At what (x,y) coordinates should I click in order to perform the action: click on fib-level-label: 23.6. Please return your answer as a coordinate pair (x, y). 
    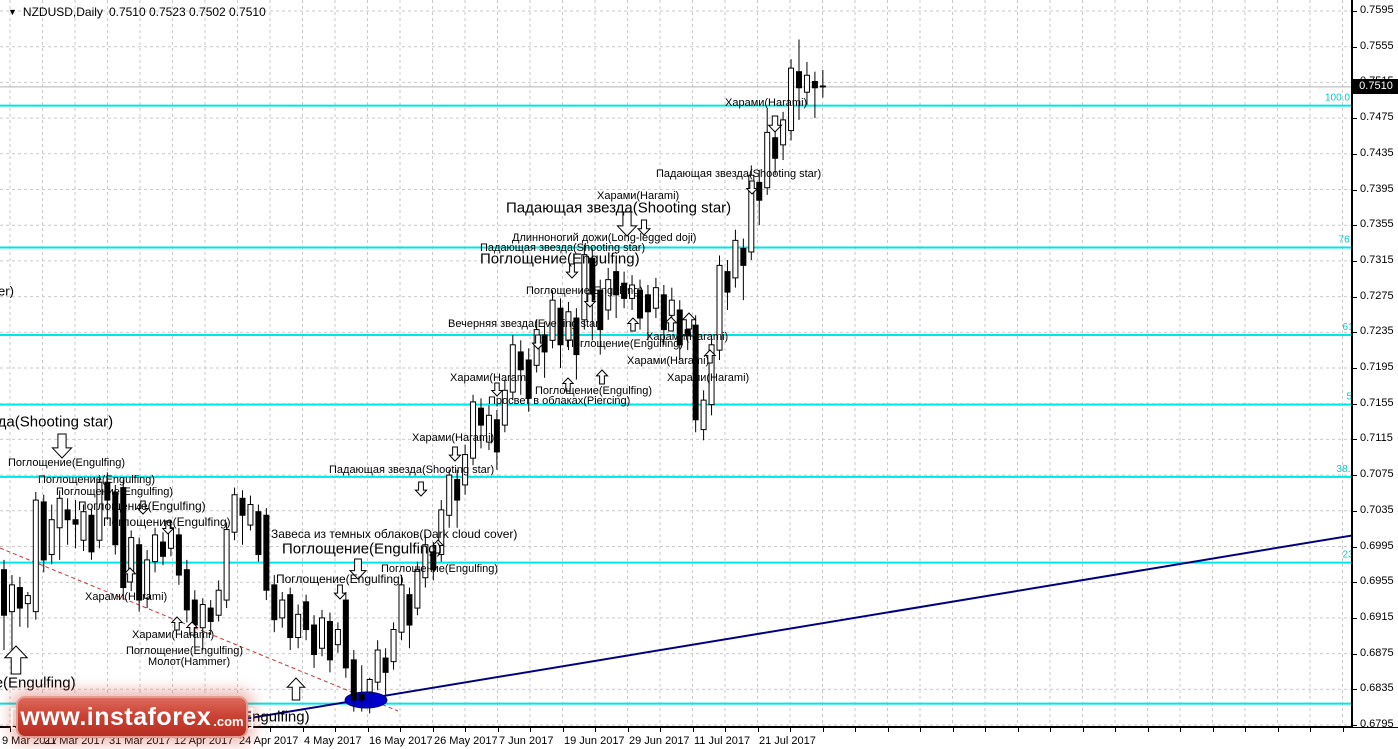
    Looking at the image, I should click on (1347, 555).